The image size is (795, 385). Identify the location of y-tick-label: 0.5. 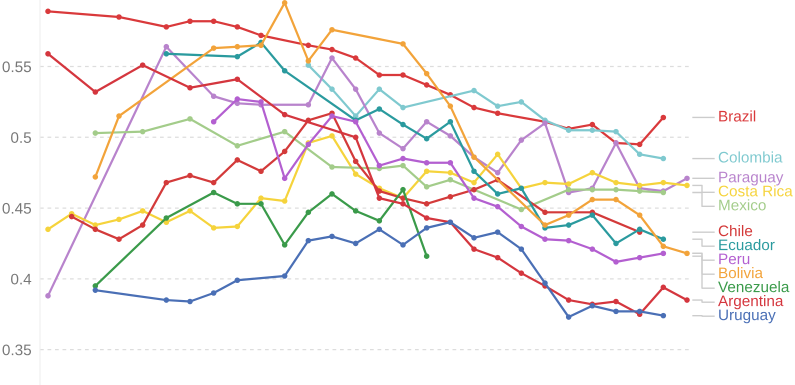
(21, 137).